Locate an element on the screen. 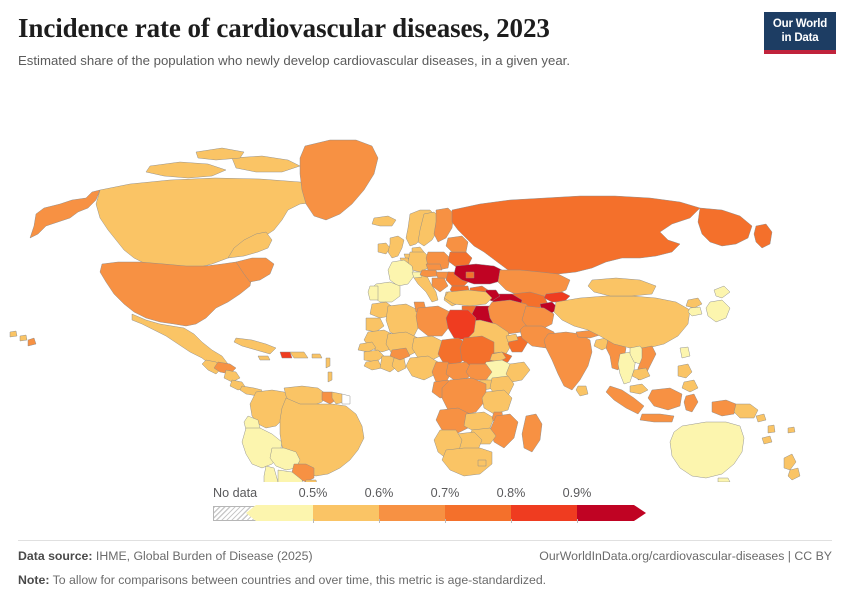 Image resolution: width=850 pixels, height=600 pixels. country-ghana is located at coordinates (399, 365).